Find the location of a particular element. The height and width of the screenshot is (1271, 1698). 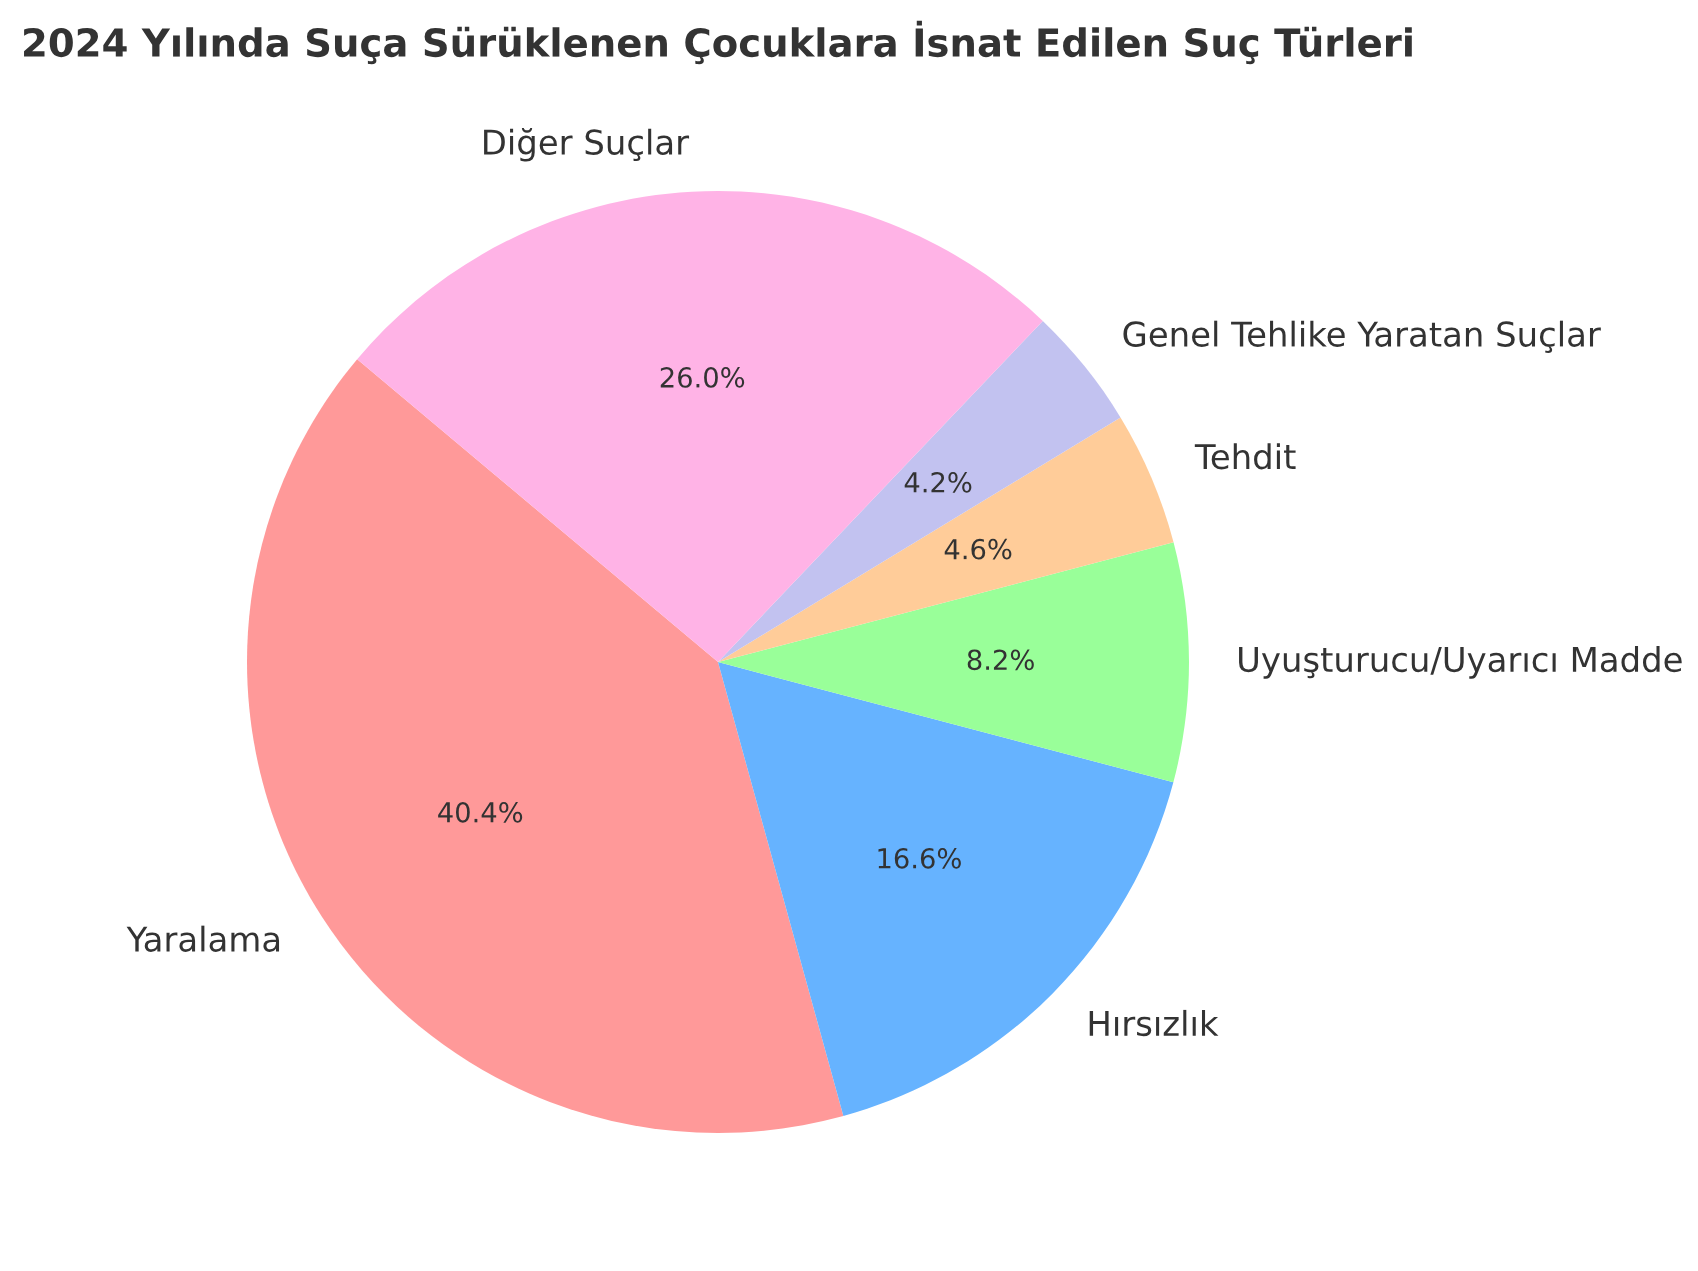

slice-label: Uyuşturucu/Uyarıcı Madde is located at coordinates (1460, 662).